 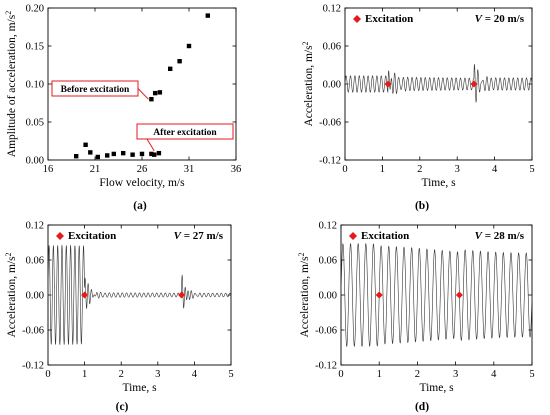 I want to click on x-axis-label: Flow velocity, m/s, so click(x=142, y=183).